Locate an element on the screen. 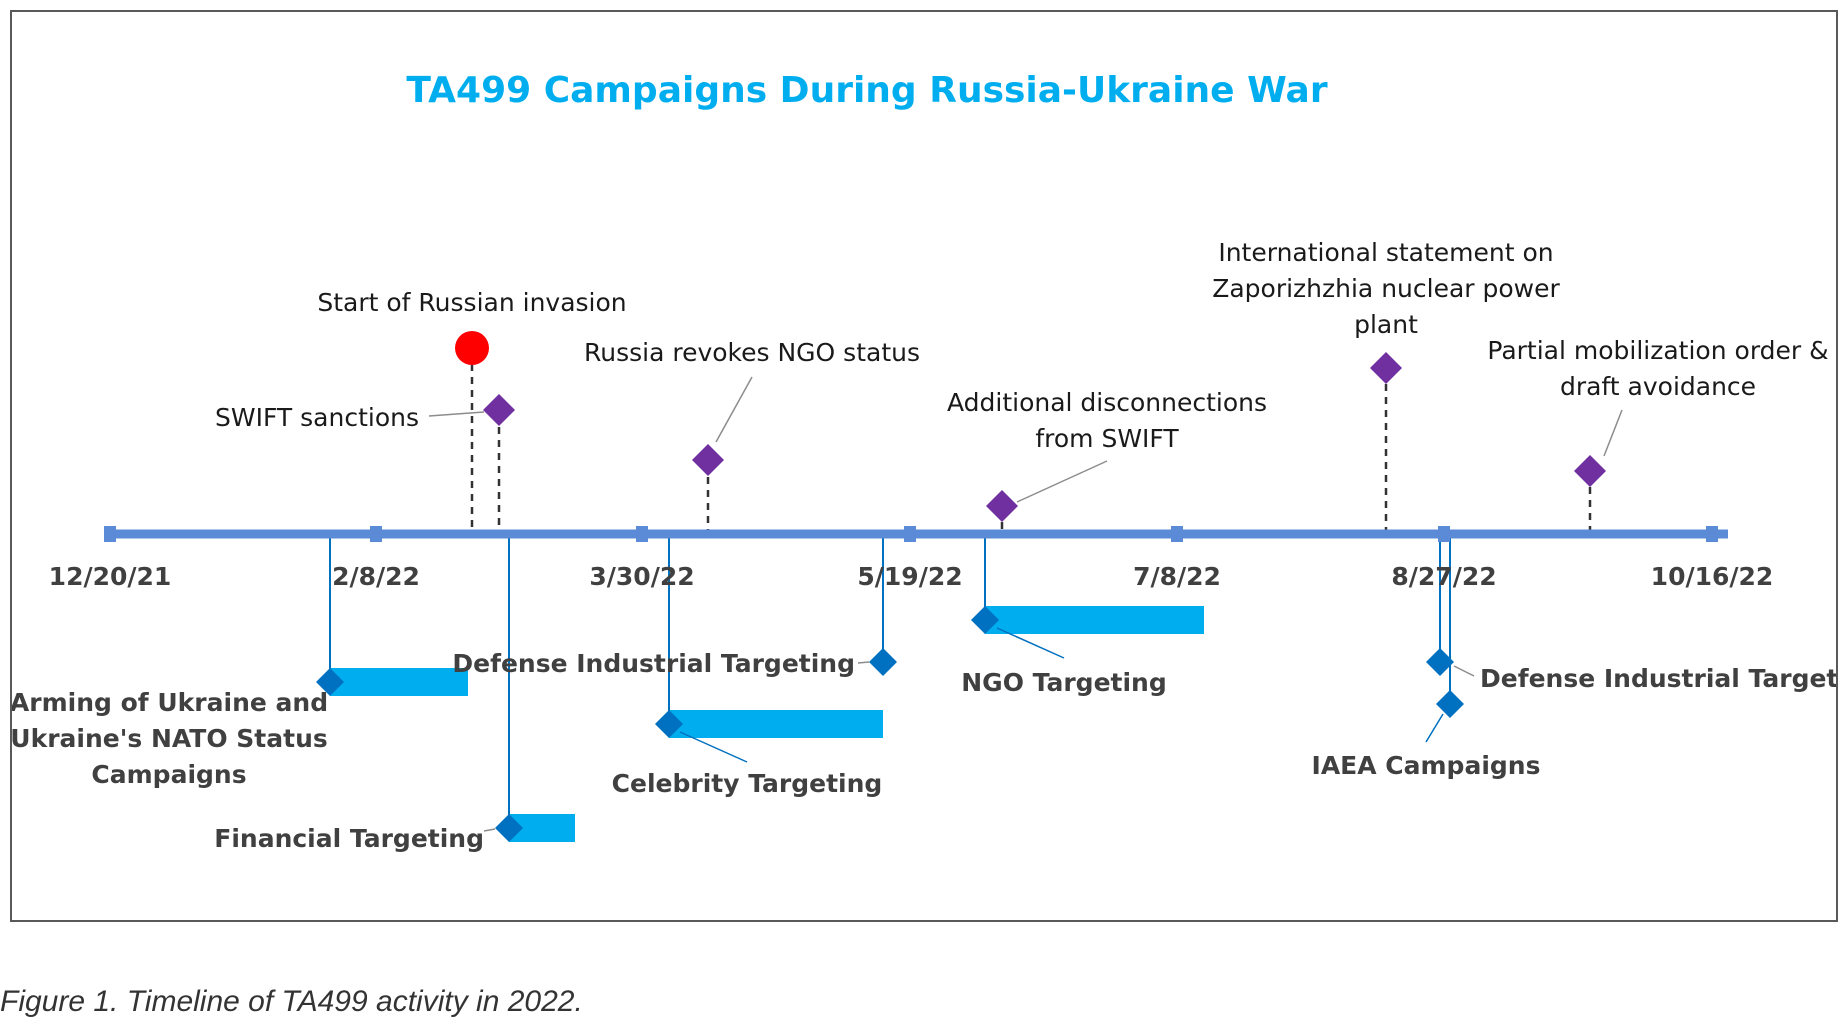  event-label: Russia revokes NGO status is located at coordinates (752, 352).